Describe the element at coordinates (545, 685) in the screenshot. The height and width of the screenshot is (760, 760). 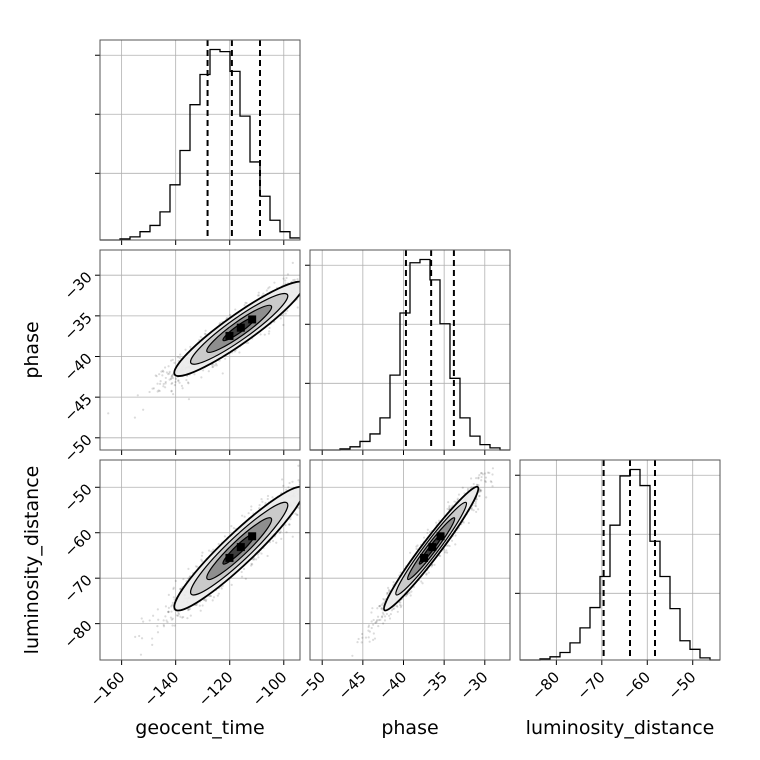
I see `x-tick-label-luminosity_distance: −80` at that location.